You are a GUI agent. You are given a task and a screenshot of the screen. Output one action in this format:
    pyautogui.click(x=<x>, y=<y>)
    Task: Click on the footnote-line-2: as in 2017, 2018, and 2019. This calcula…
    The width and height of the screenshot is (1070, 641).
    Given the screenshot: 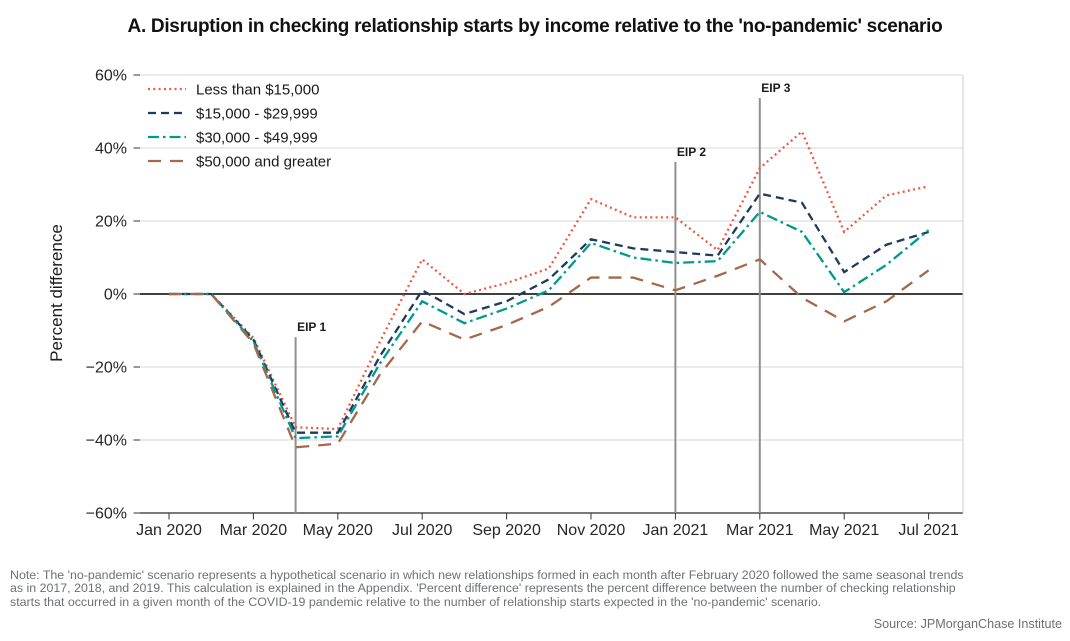 What is the action you would take?
    pyautogui.click(x=483, y=588)
    